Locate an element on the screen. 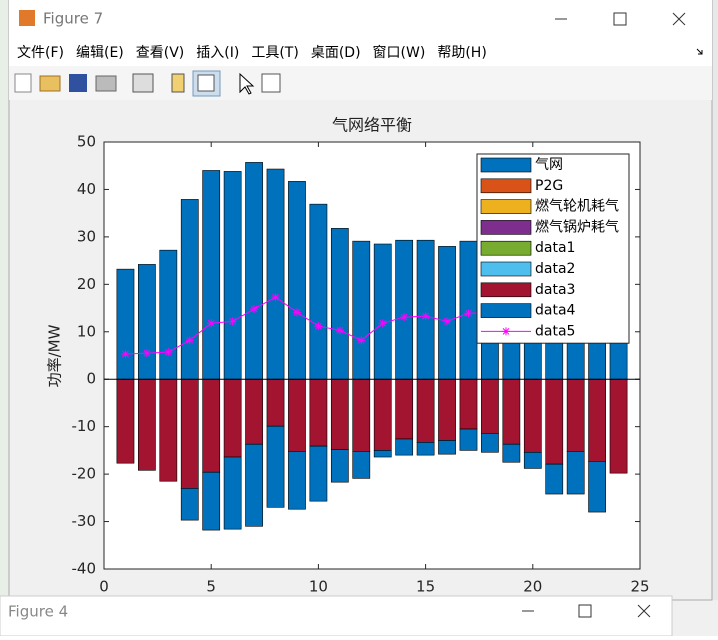 The height and width of the screenshot is (640, 718). toolbar is located at coordinates (360, 83).